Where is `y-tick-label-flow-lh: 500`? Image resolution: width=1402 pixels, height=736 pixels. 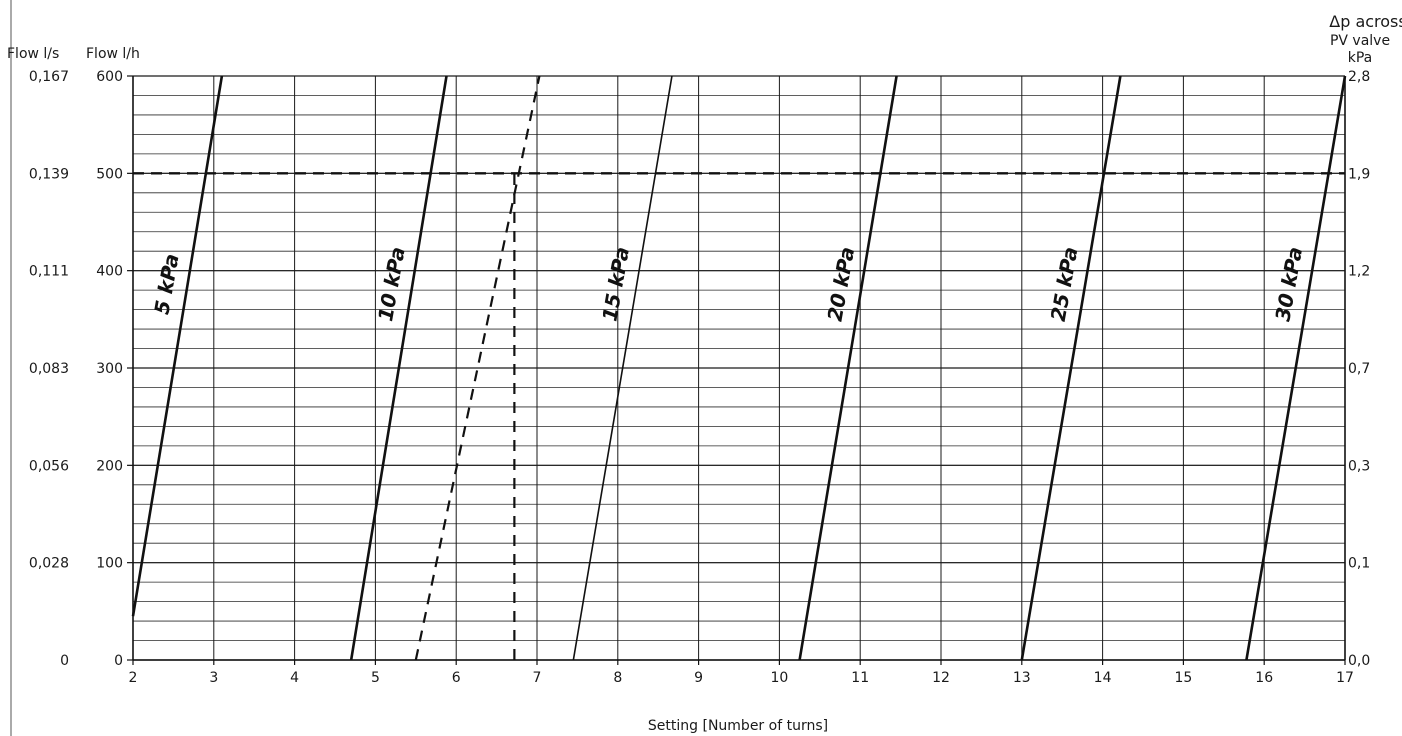
y-tick-label-flow-lh: 500 is located at coordinates (109, 174).